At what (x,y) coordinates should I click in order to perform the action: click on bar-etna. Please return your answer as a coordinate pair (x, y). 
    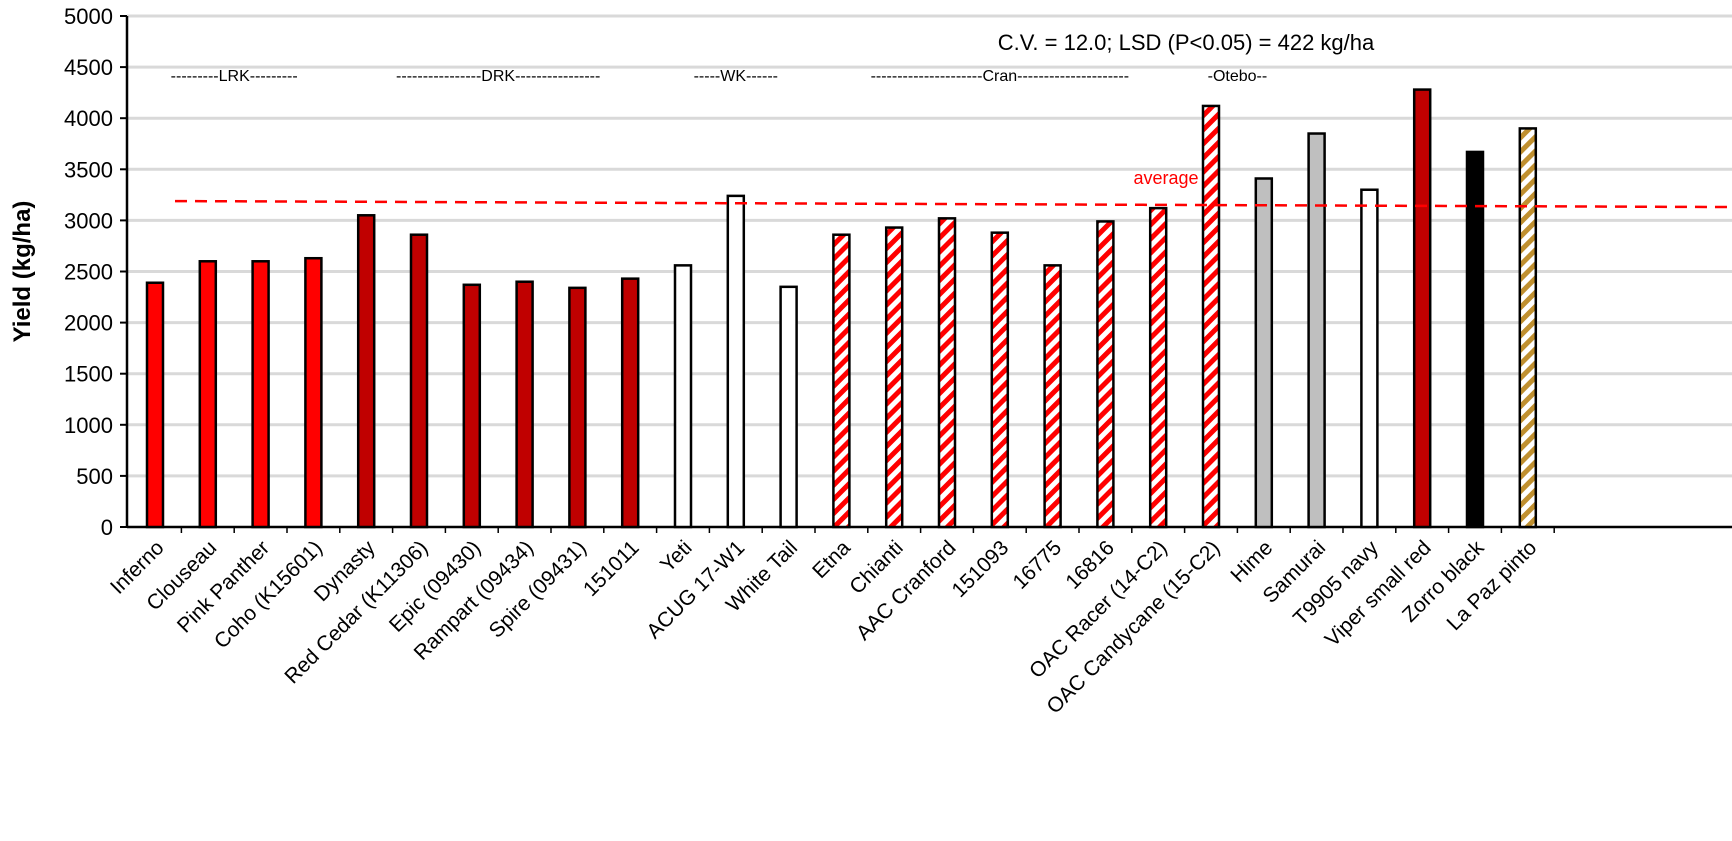
    Looking at the image, I should click on (841, 381).